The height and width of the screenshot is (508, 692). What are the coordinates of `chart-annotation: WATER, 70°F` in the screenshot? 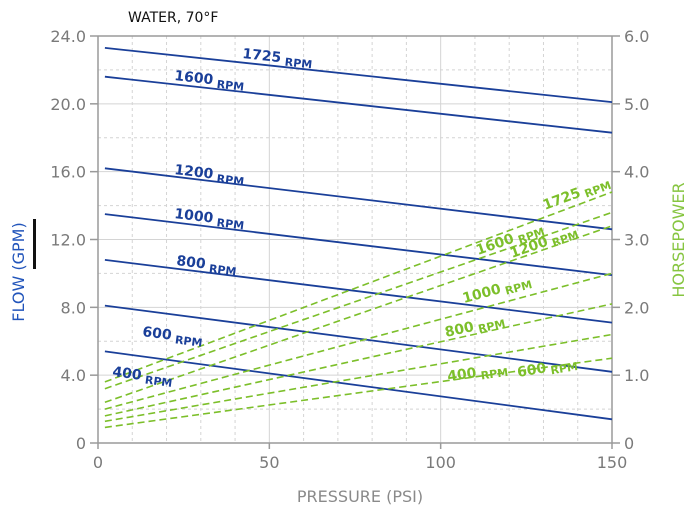 It's located at (173, 18).